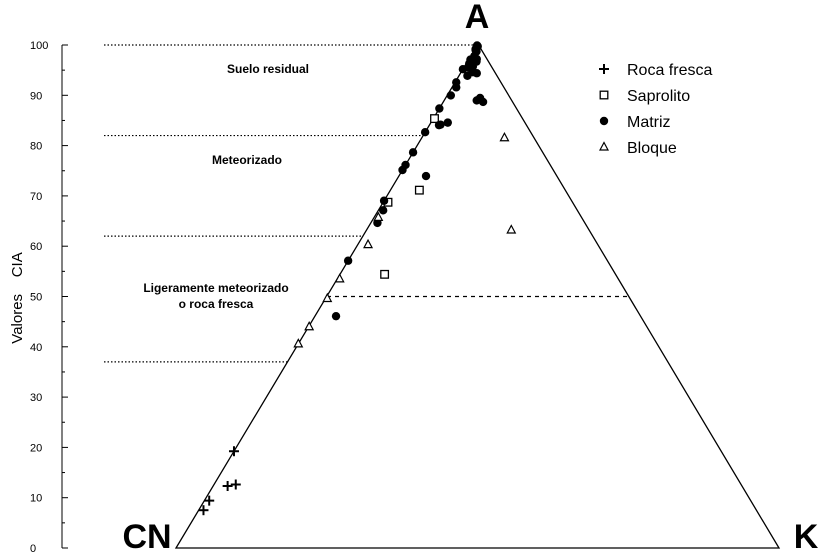 The height and width of the screenshot is (555, 832). Describe the element at coordinates (658, 96) in the screenshot. I see `legend-label-saprolito: Saprolito` at that location.